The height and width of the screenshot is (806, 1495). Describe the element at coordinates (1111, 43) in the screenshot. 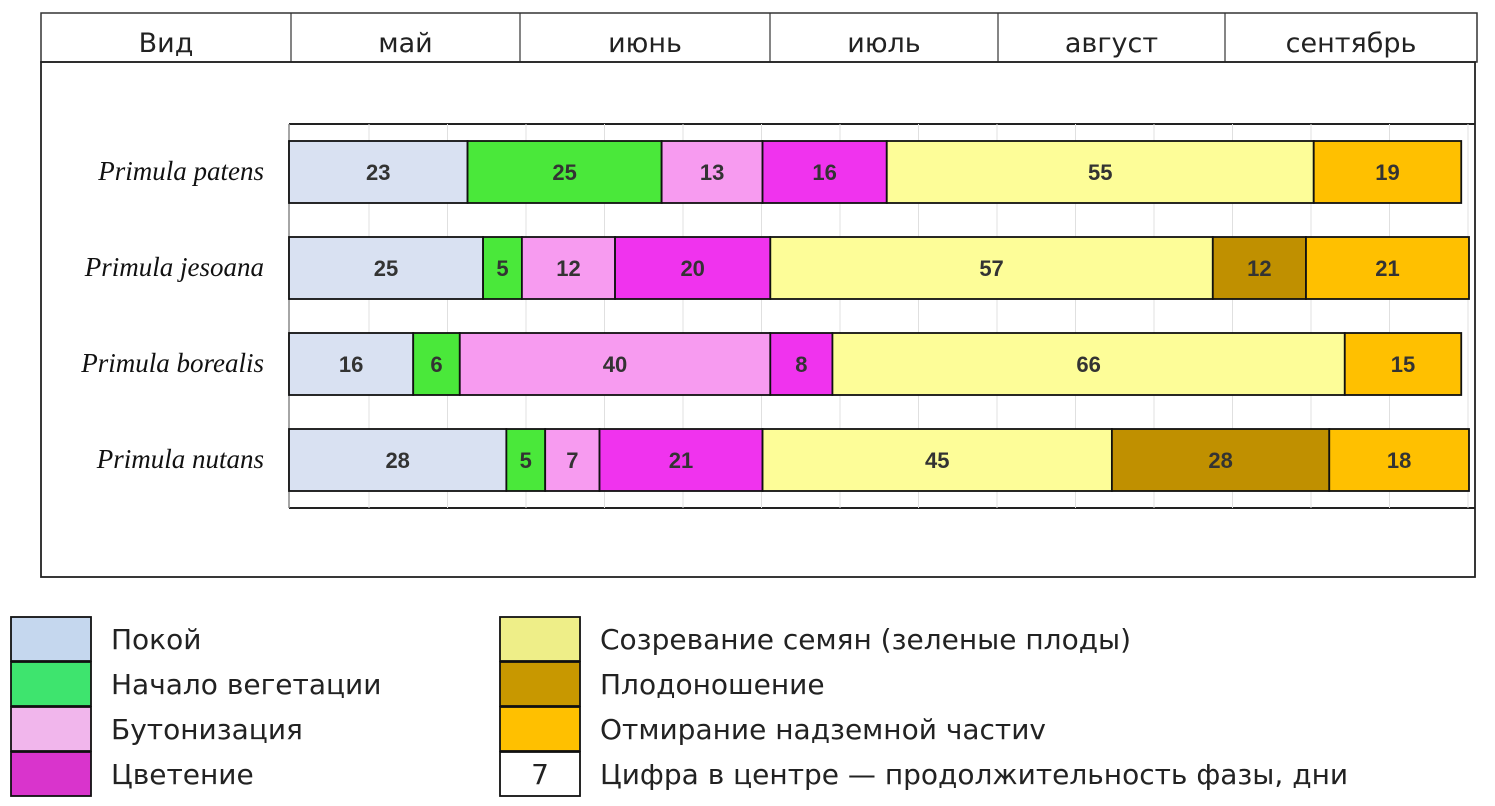

I see `header-month-label: август` at that location.